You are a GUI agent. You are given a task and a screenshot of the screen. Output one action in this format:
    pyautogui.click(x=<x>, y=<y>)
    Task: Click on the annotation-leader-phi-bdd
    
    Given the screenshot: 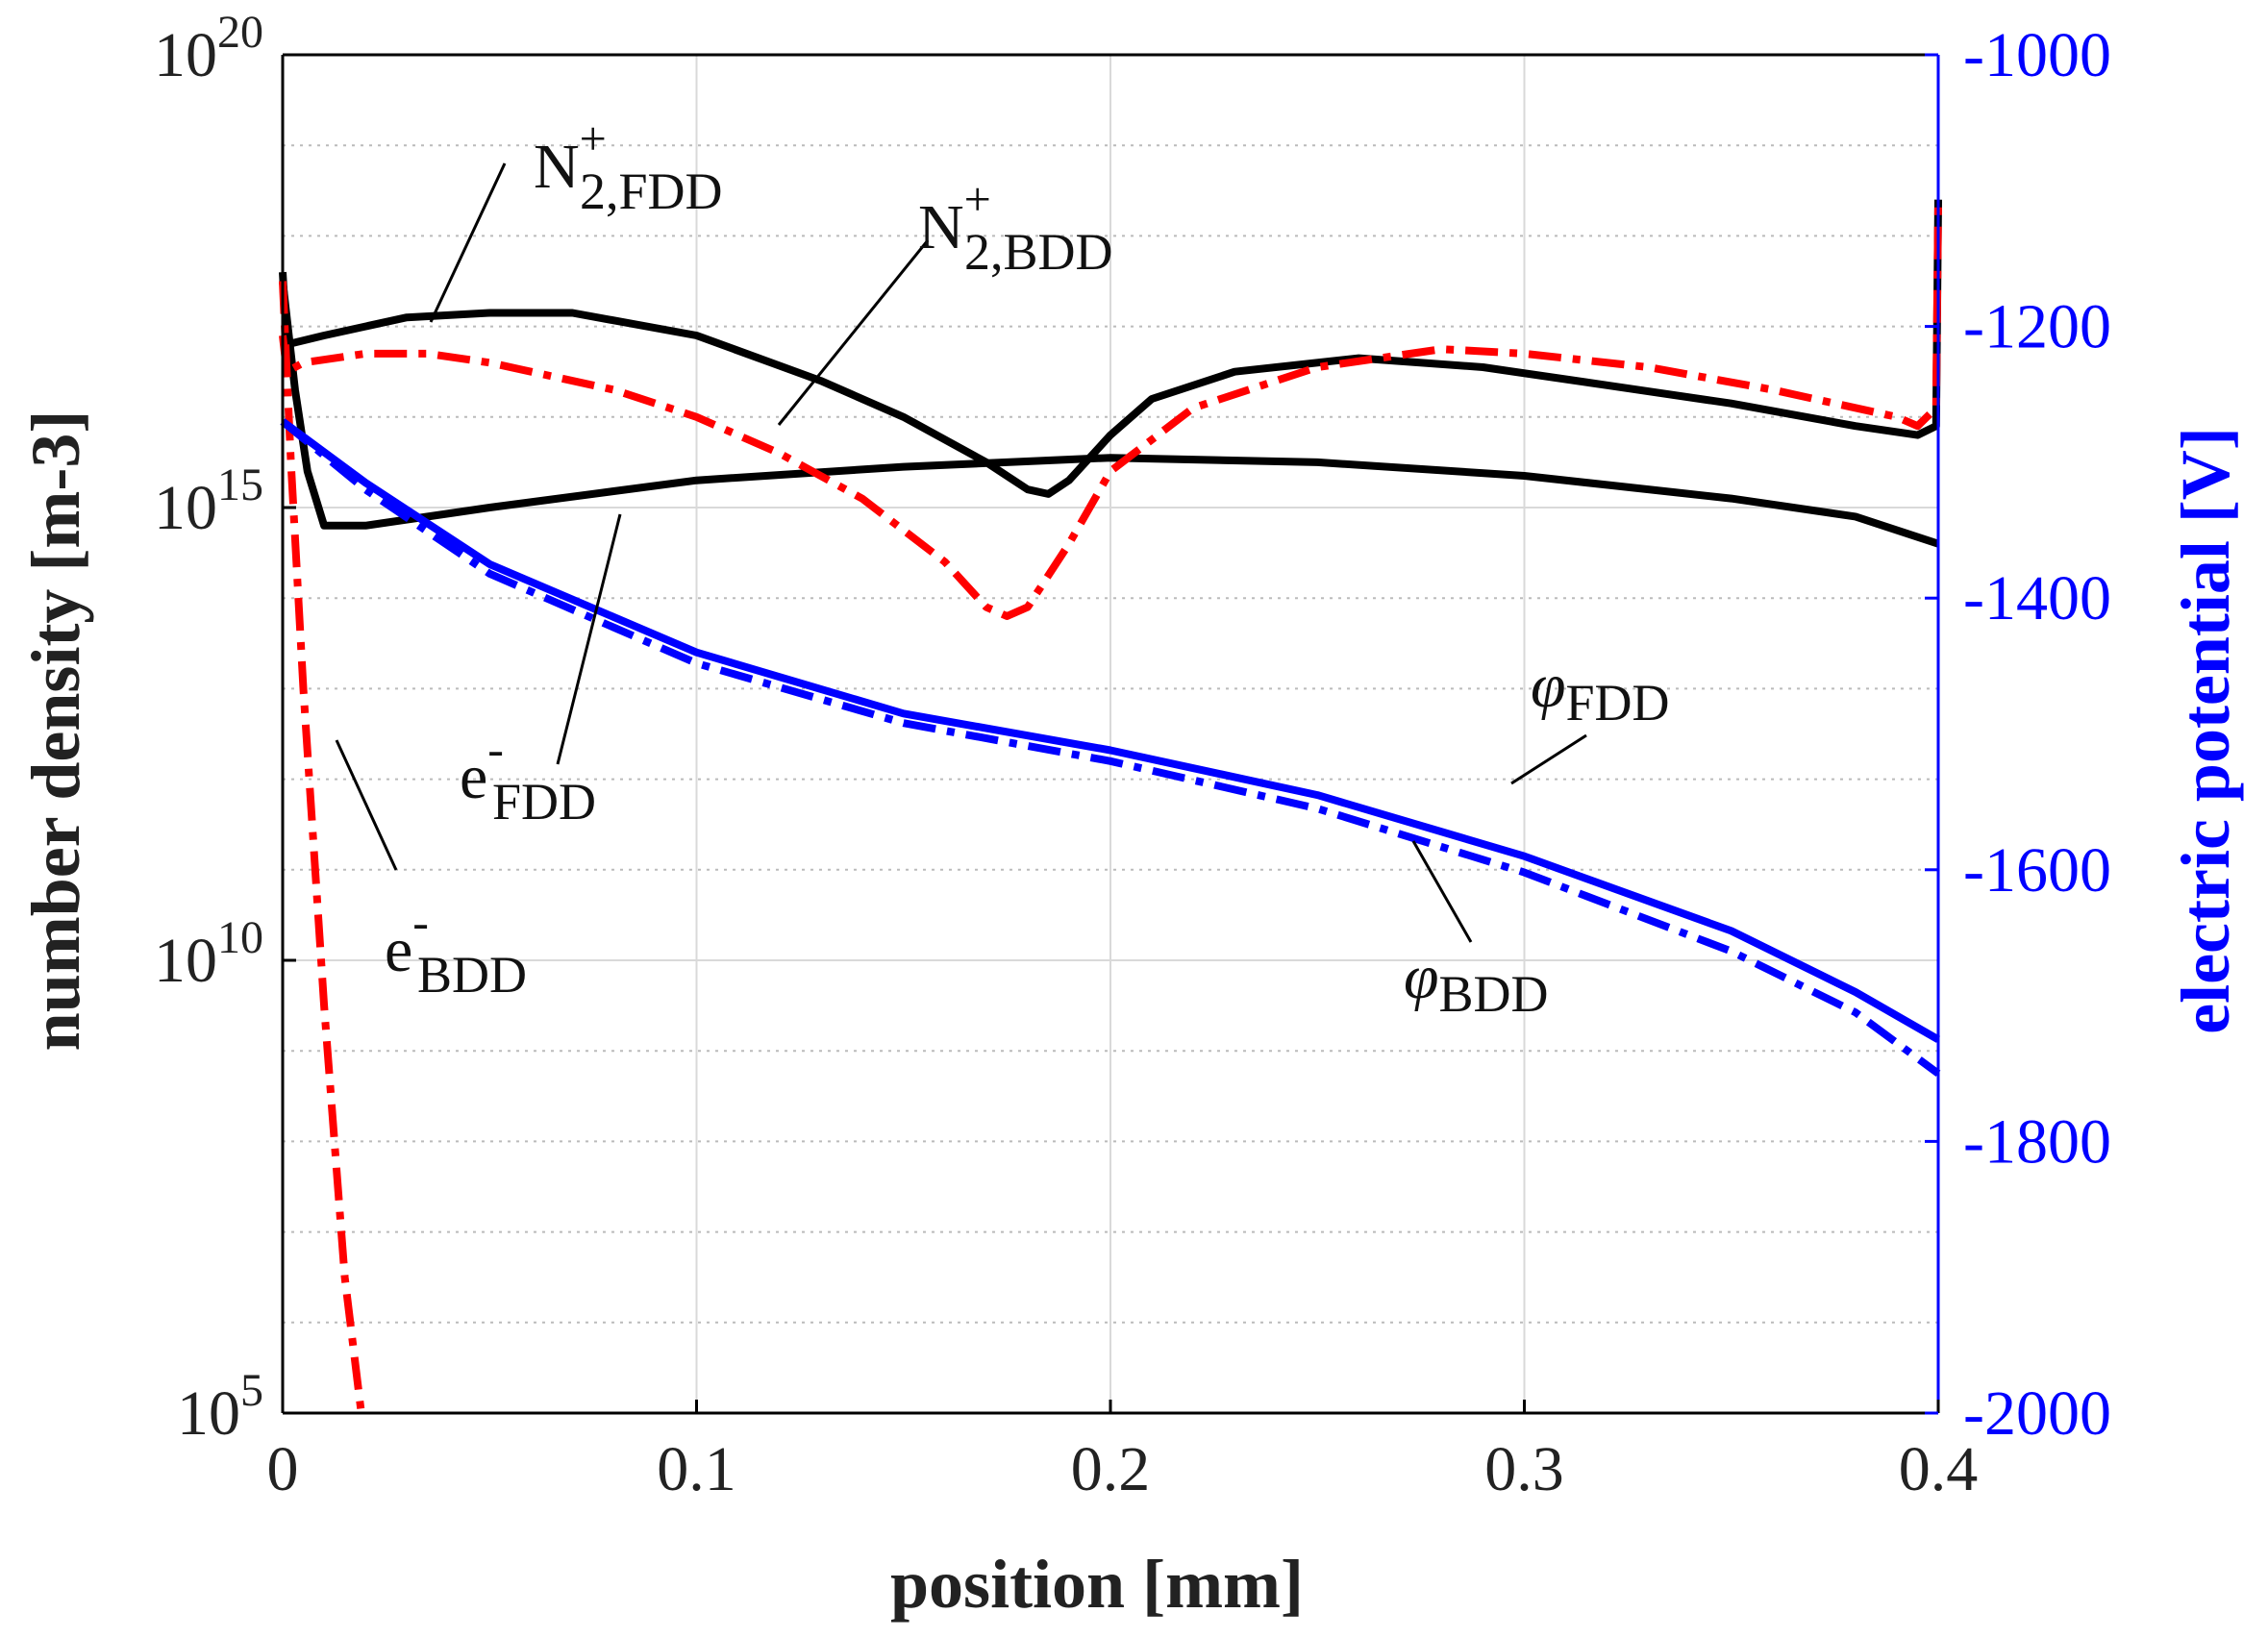 What is the action you would take?
    pyautogui.click(x=1442, y=892)
    